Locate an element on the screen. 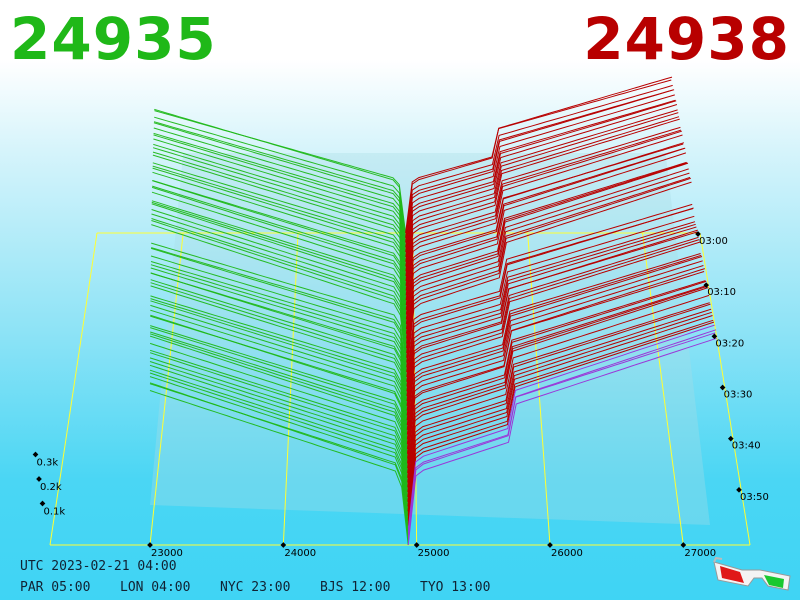 The height and width of the screenshot is (600, 800). city-time-tyo: TYO 13:00 is located at coordinates (455, 587).